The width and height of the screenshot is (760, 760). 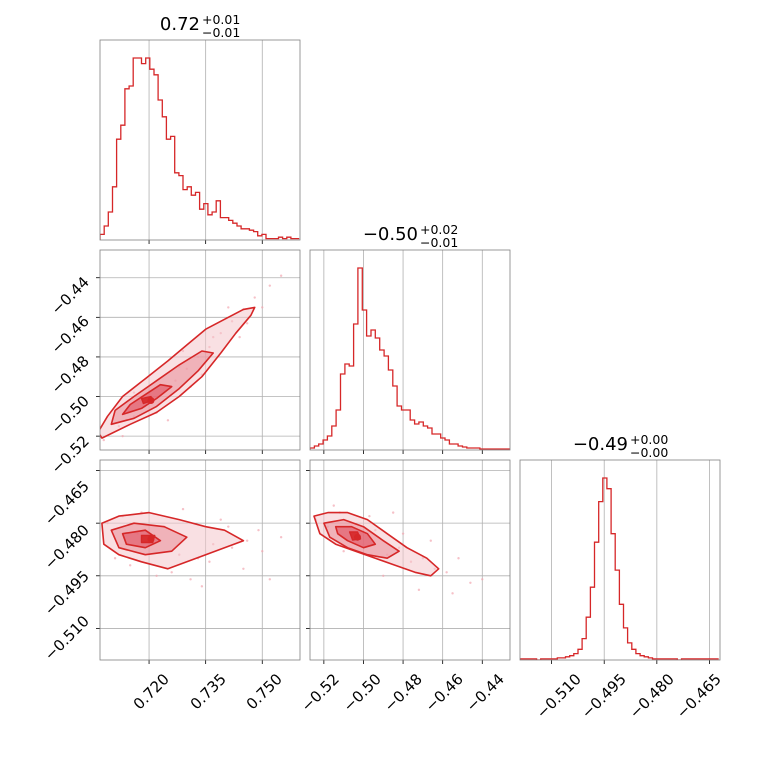 What do you see at coordinates (70, 414) in the screenshot?
I see `y-tick-label: −0.50` at bounding box center [70, 414].